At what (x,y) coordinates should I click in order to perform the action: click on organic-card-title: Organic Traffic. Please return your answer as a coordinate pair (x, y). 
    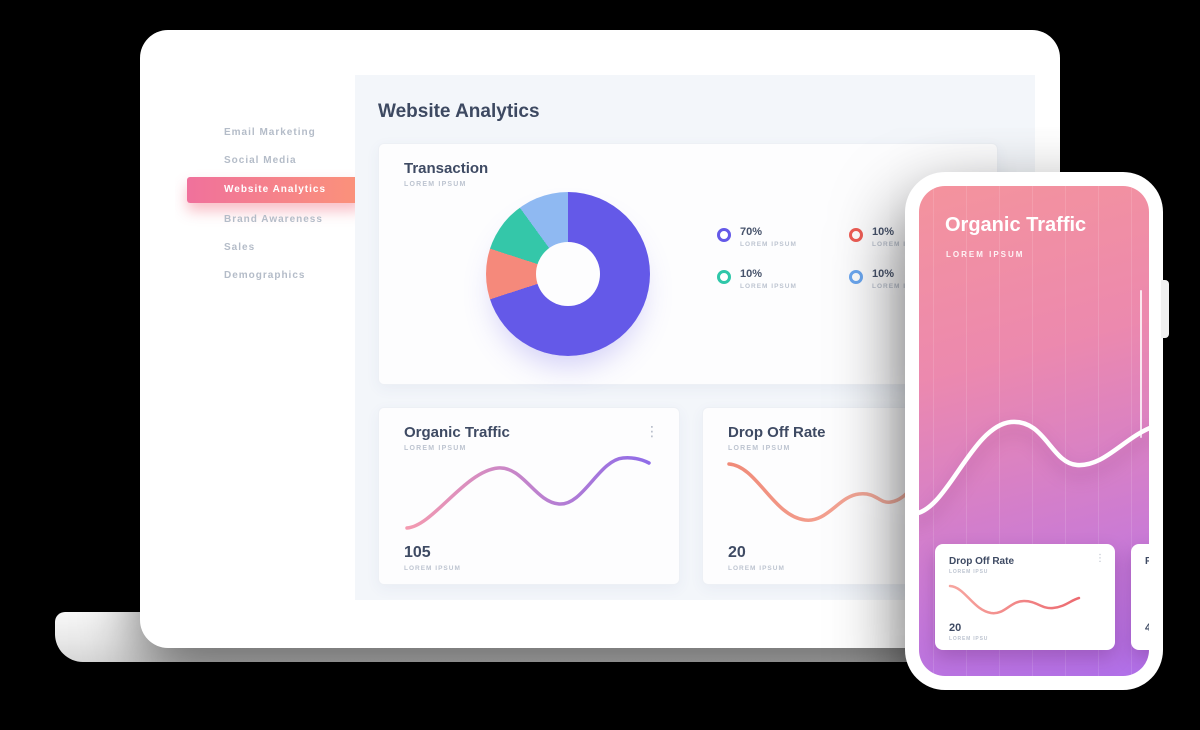
    Looking at the image, I should click on (457, 432).